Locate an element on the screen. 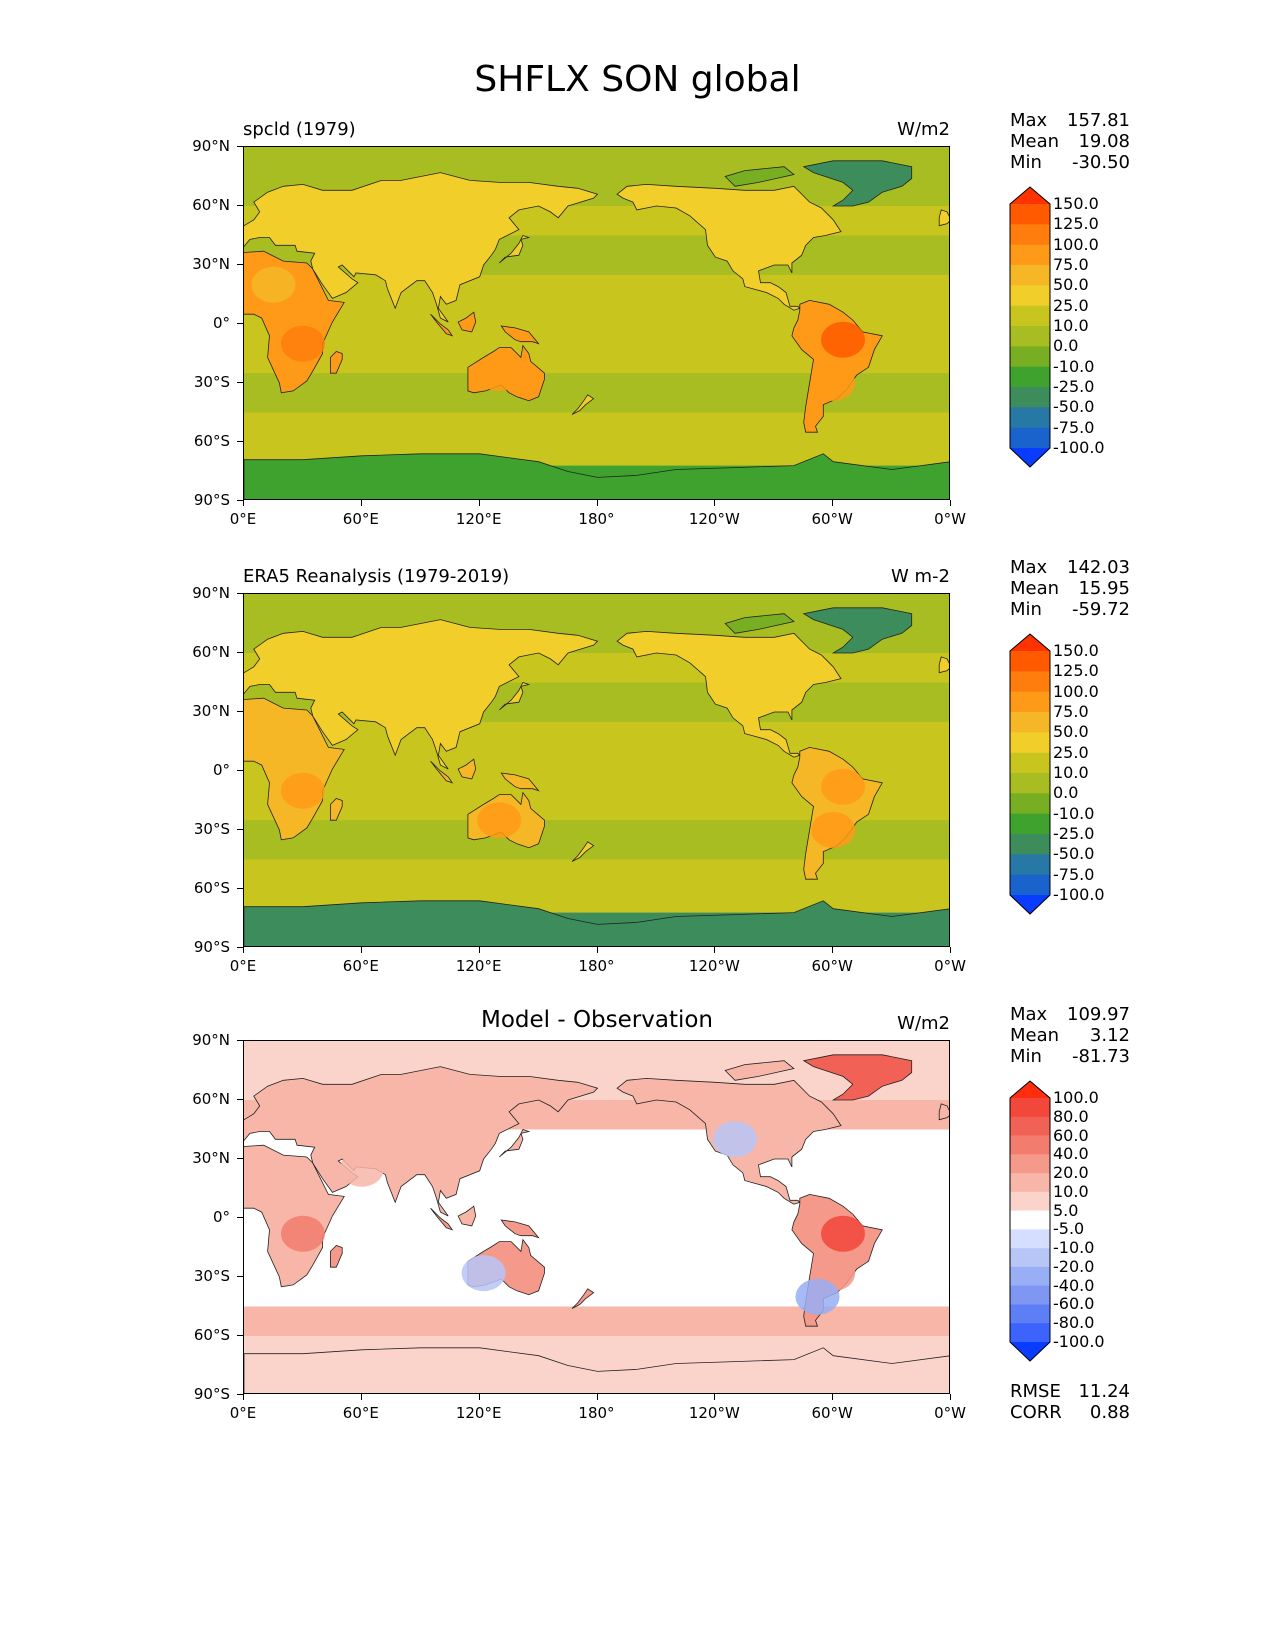 The image size is (1275, 1650). stat-min-value: -59.72 is located at coordinates (1100, 609).